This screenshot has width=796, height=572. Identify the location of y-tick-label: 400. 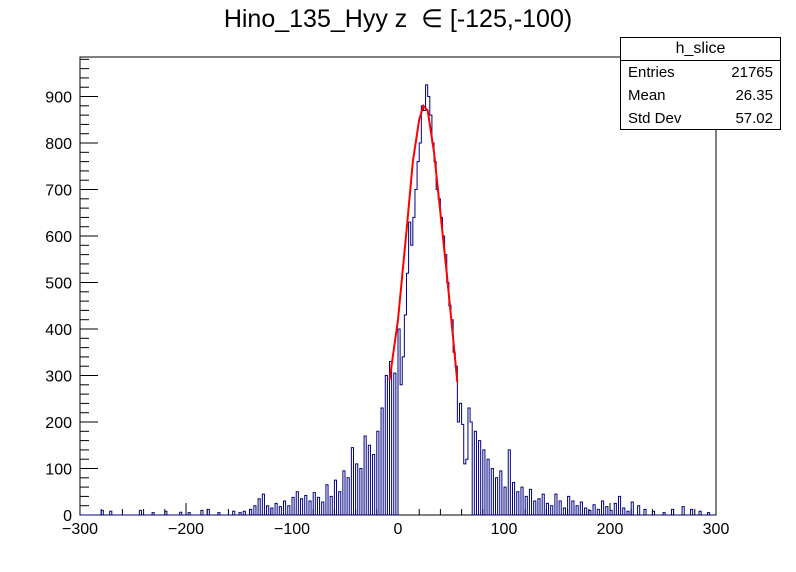
(58, 330).